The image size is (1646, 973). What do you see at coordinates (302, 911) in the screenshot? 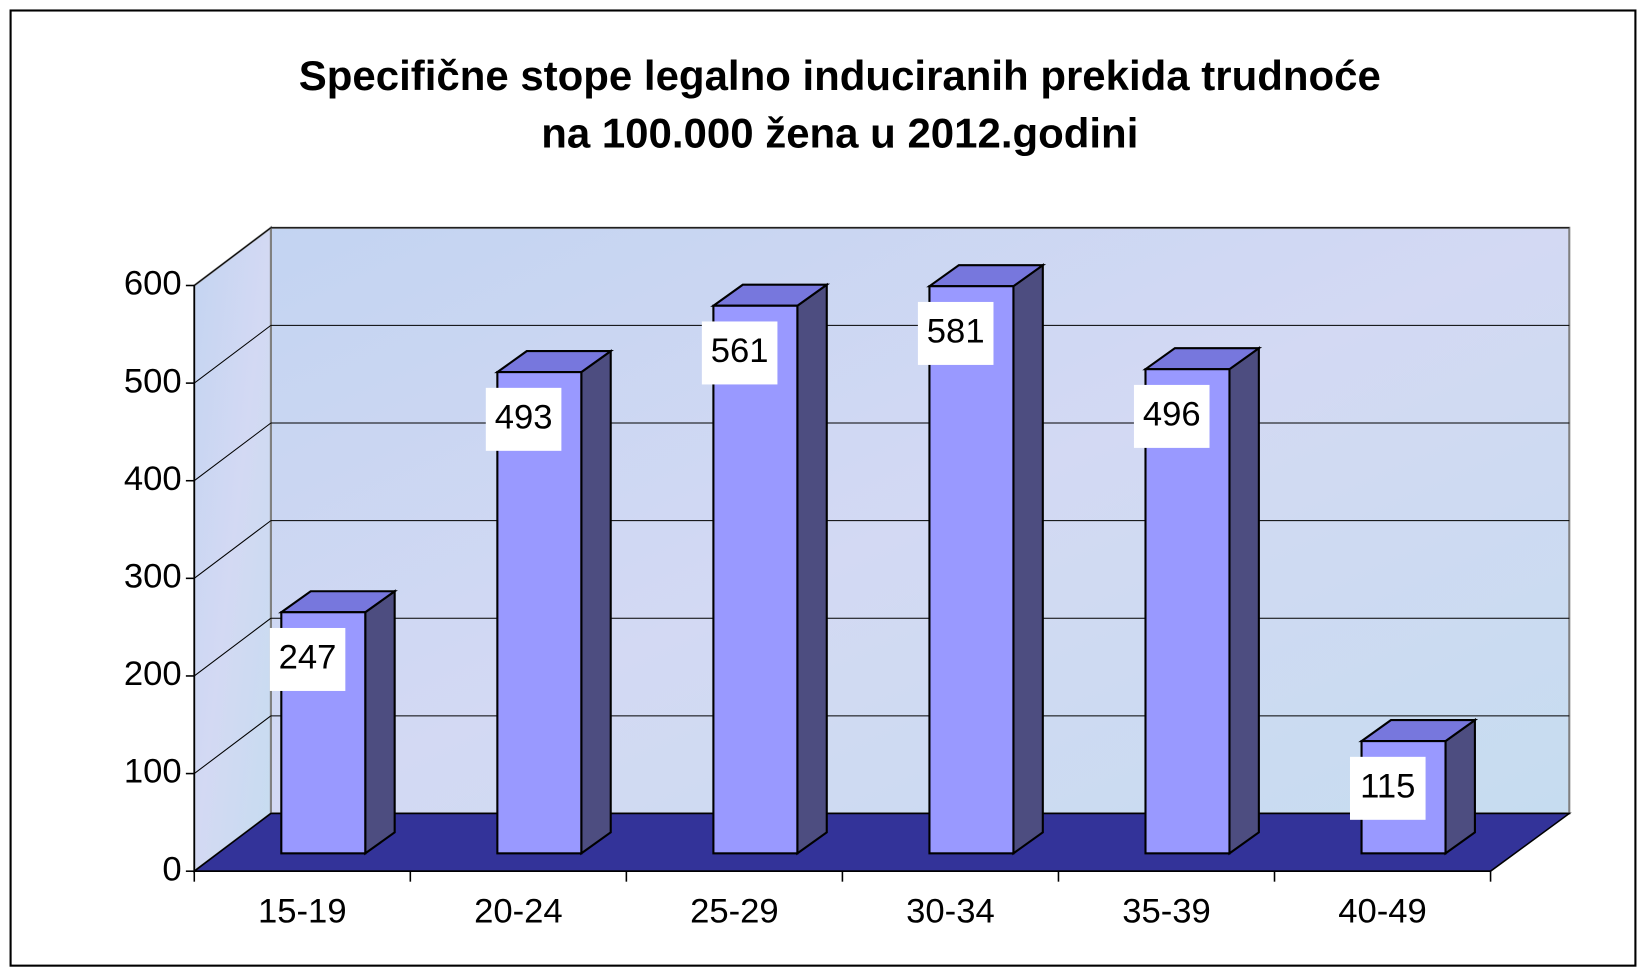
I see `x-tick-label: 15-19` at bounding box center [302, 911].